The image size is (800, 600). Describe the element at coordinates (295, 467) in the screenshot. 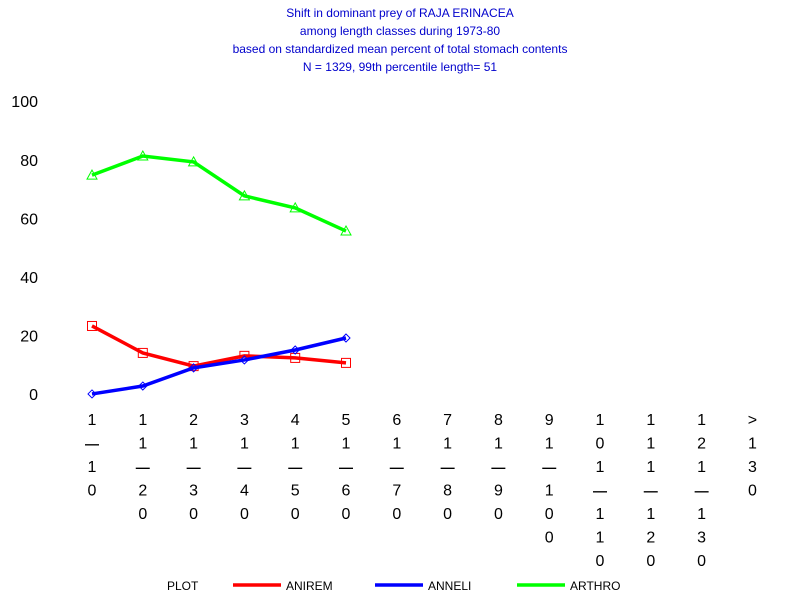

I see `x-tick-label: 4 1—5 0` at that location.